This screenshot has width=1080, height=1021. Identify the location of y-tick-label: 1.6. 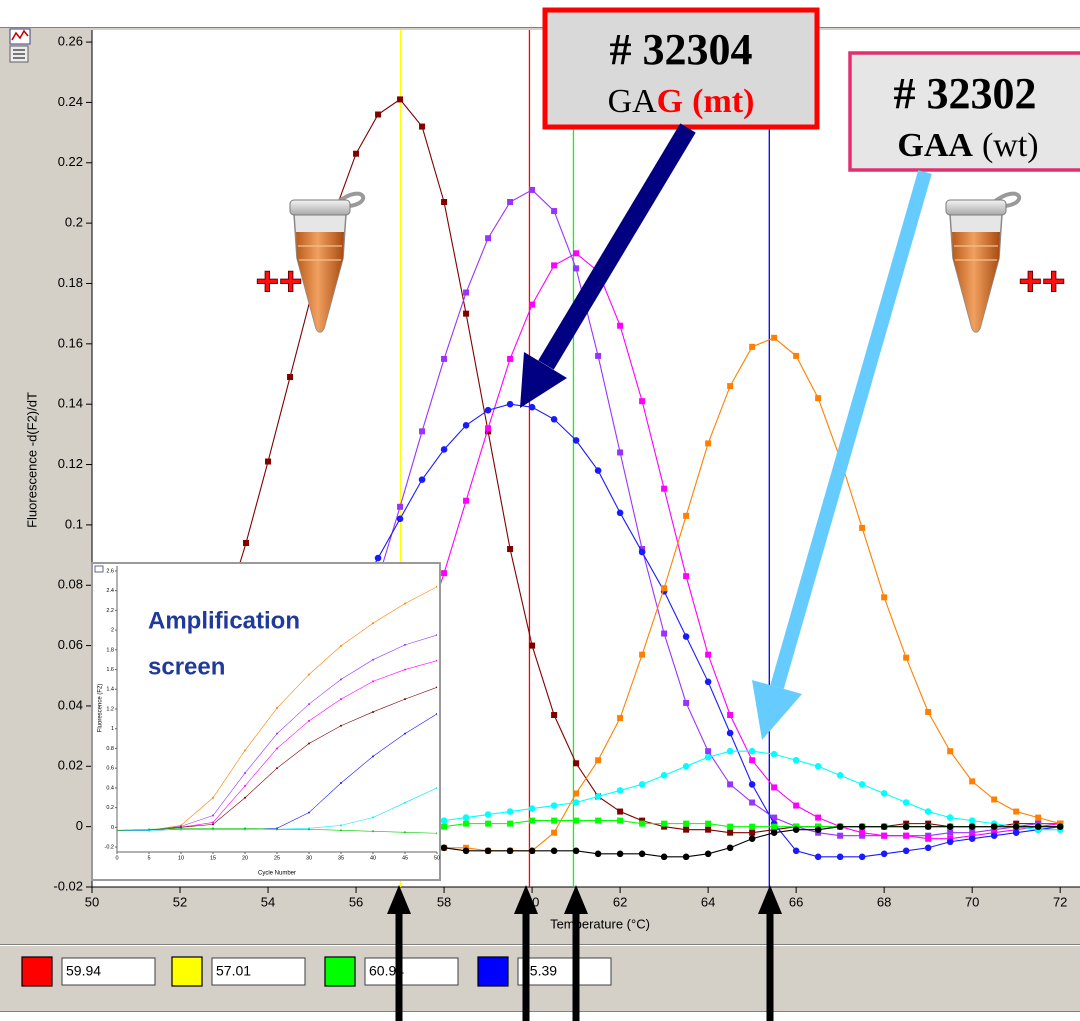
(110, 670).